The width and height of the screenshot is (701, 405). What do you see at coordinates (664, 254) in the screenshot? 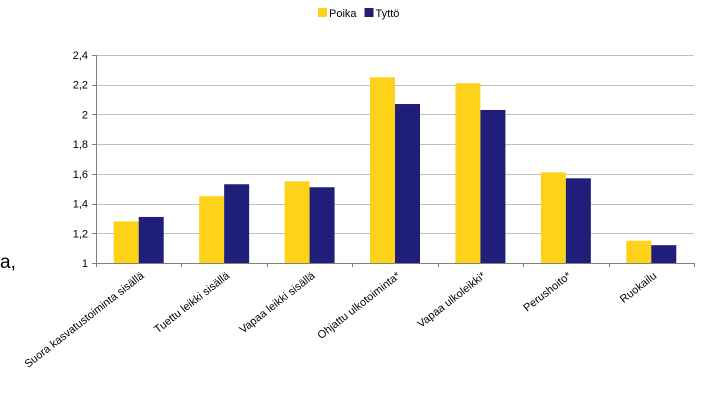
I see `bar-tyttö-6` at bounding box center [664, 254].